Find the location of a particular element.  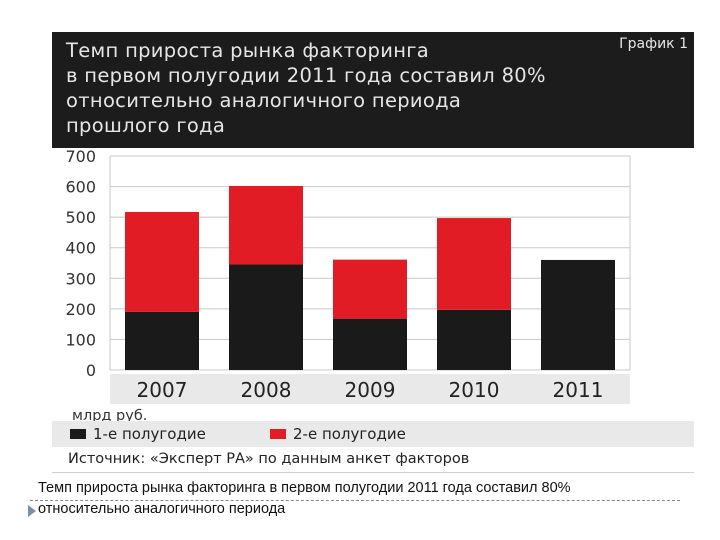

title-line: Темп прироста рынка факторинга is located at coordinates (248, 50).